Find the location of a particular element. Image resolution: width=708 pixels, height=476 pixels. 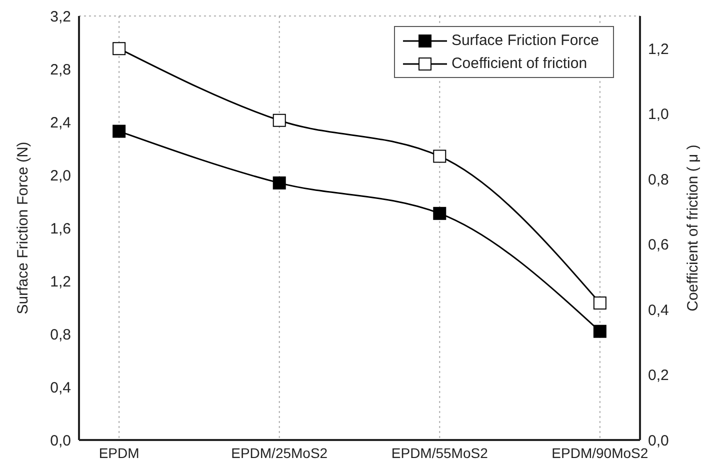

y2-tick-label: 1,0 is located at coordinates (658, 115).